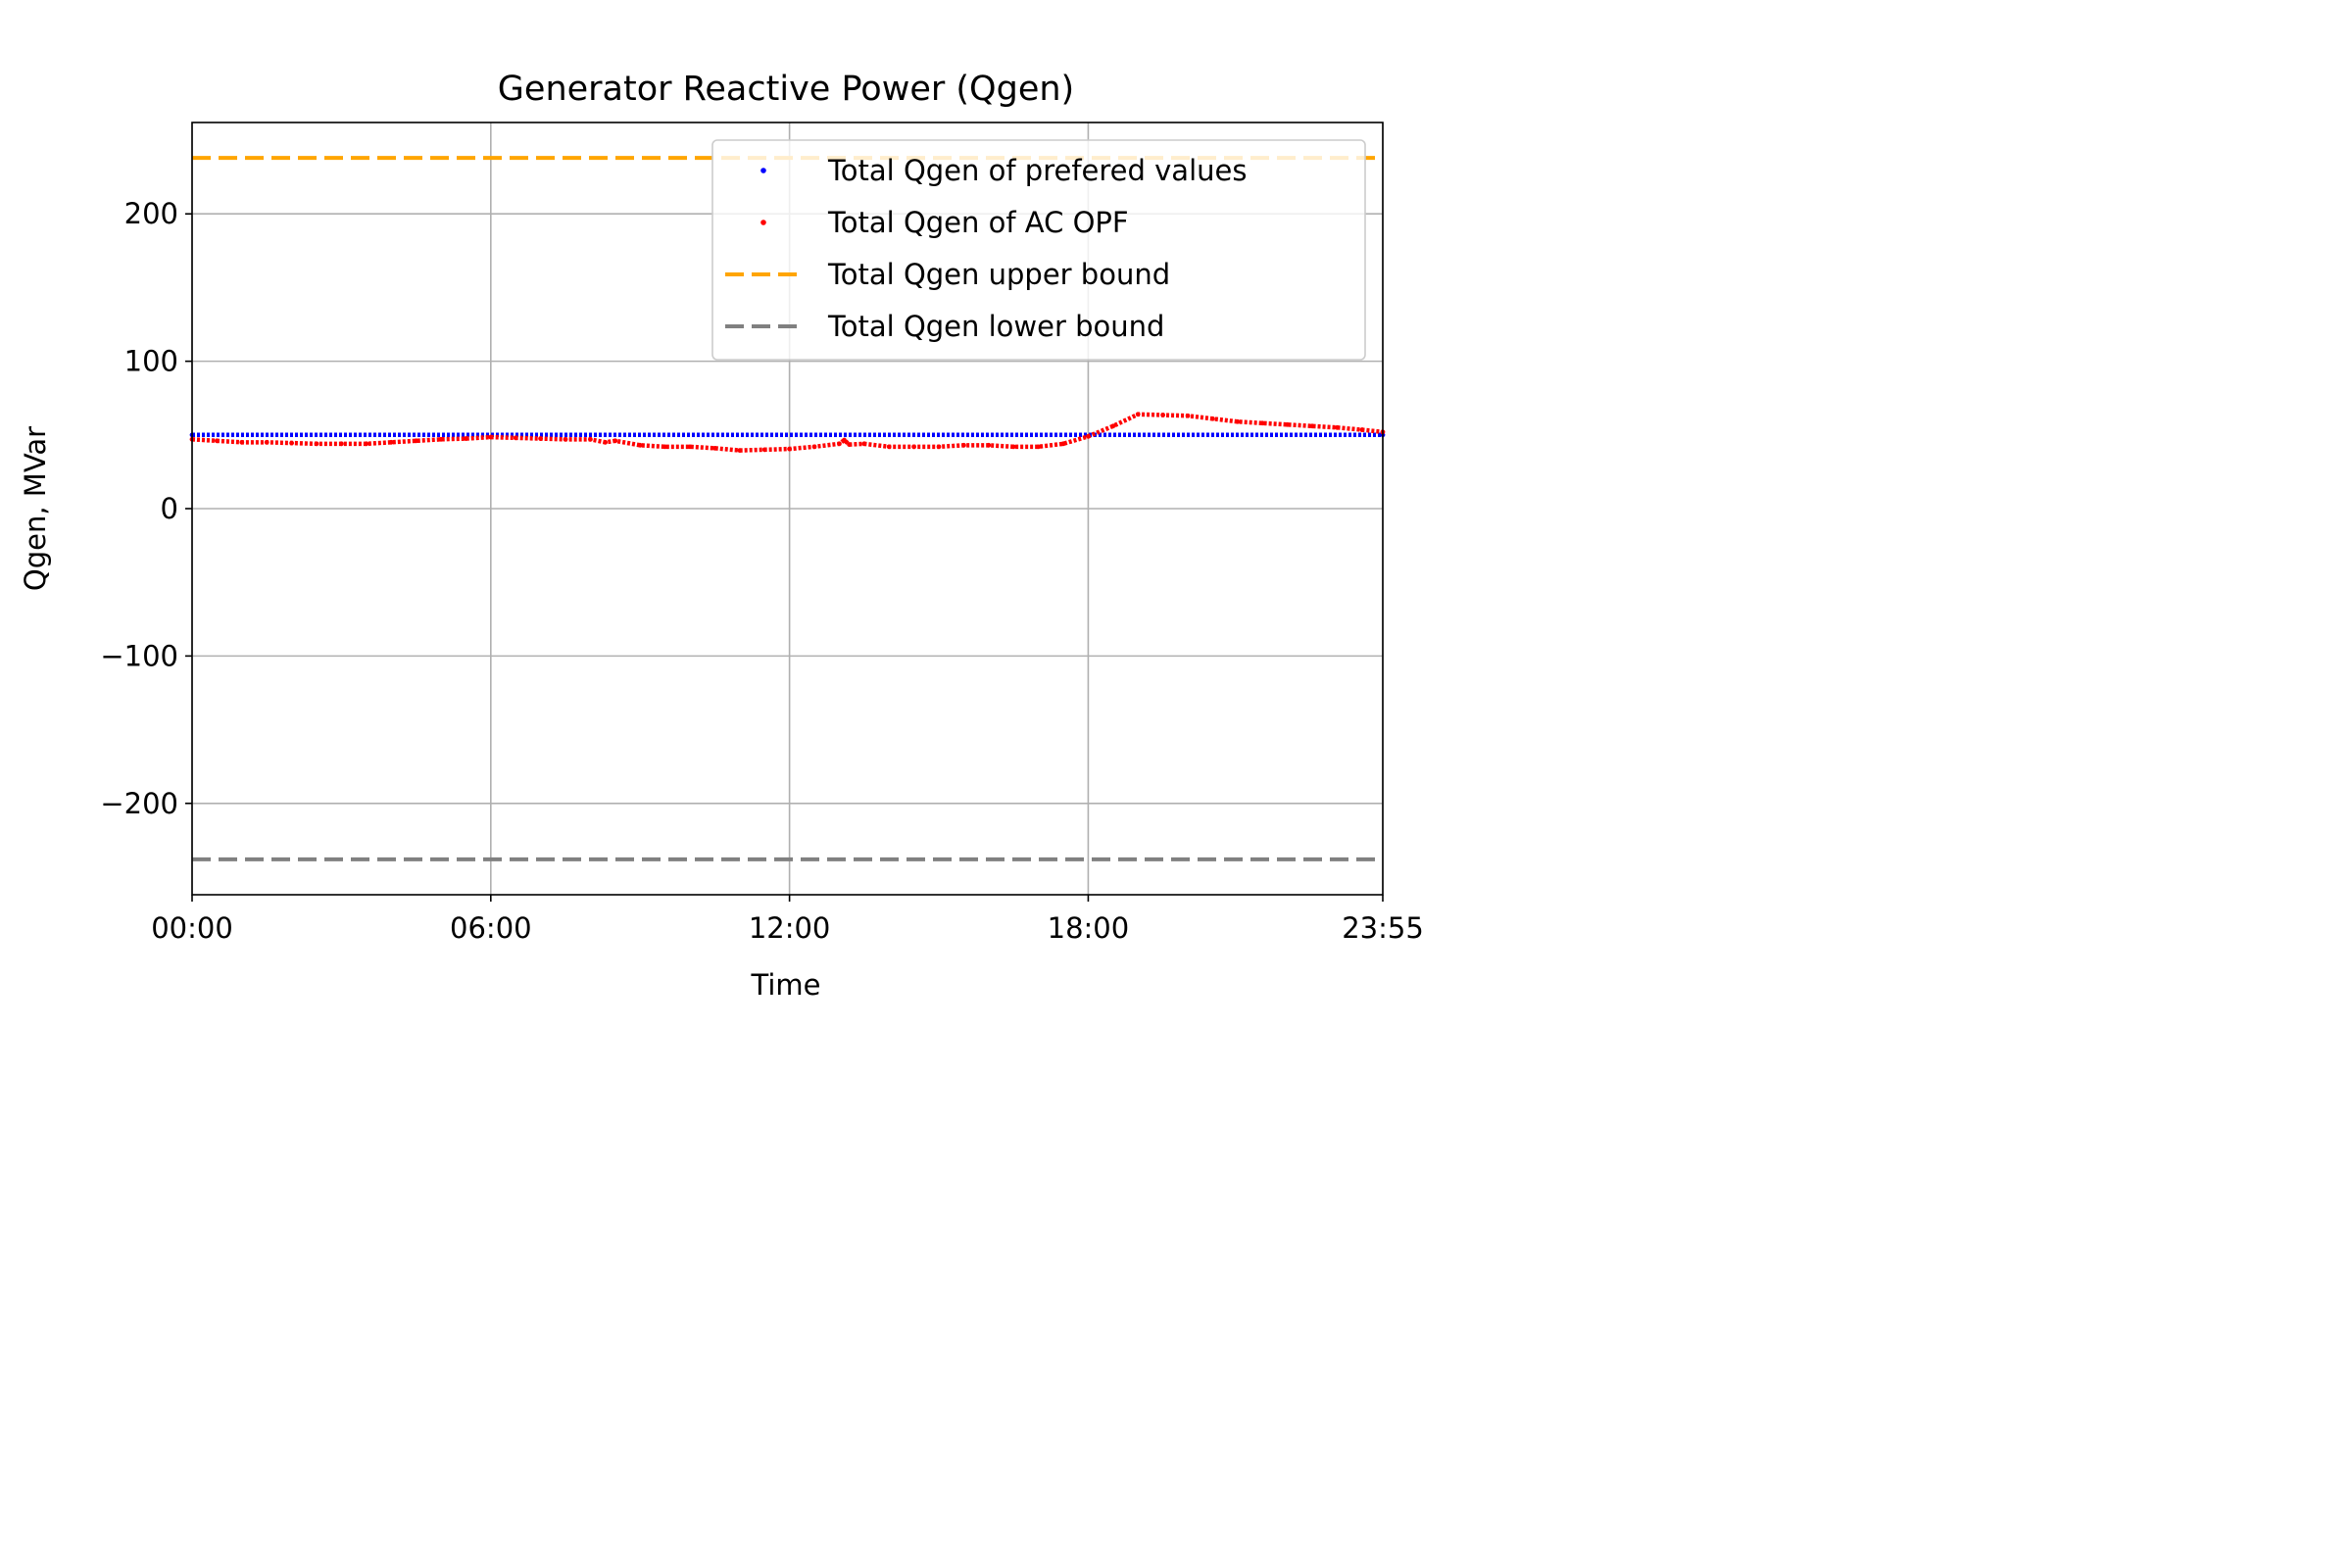  What do you see at coordinates (491, 928) in the screenshot?
I see `x-tick-label: 06:00` at bounding box center [491, 928].